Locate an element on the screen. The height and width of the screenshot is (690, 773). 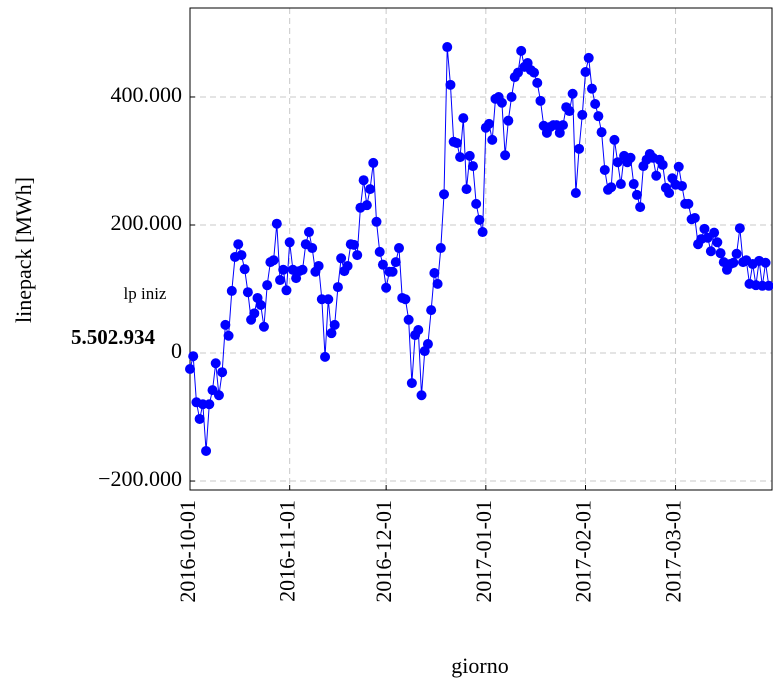
x-tick-label: 2017-03-01 is located at coordinates (673, 551).